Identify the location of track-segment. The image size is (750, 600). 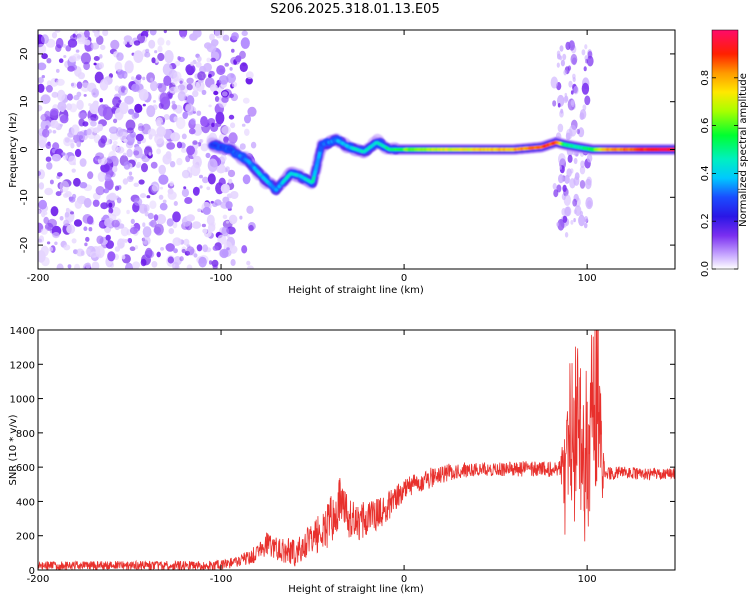
(350, 145).